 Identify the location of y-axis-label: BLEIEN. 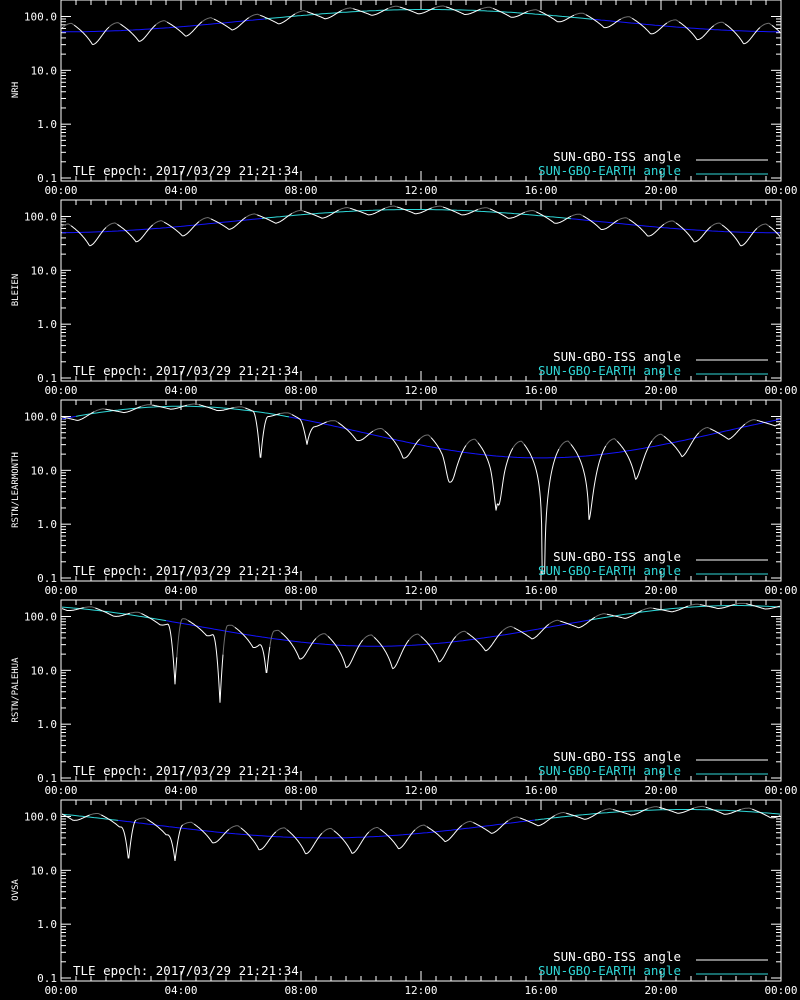
(16, 290).